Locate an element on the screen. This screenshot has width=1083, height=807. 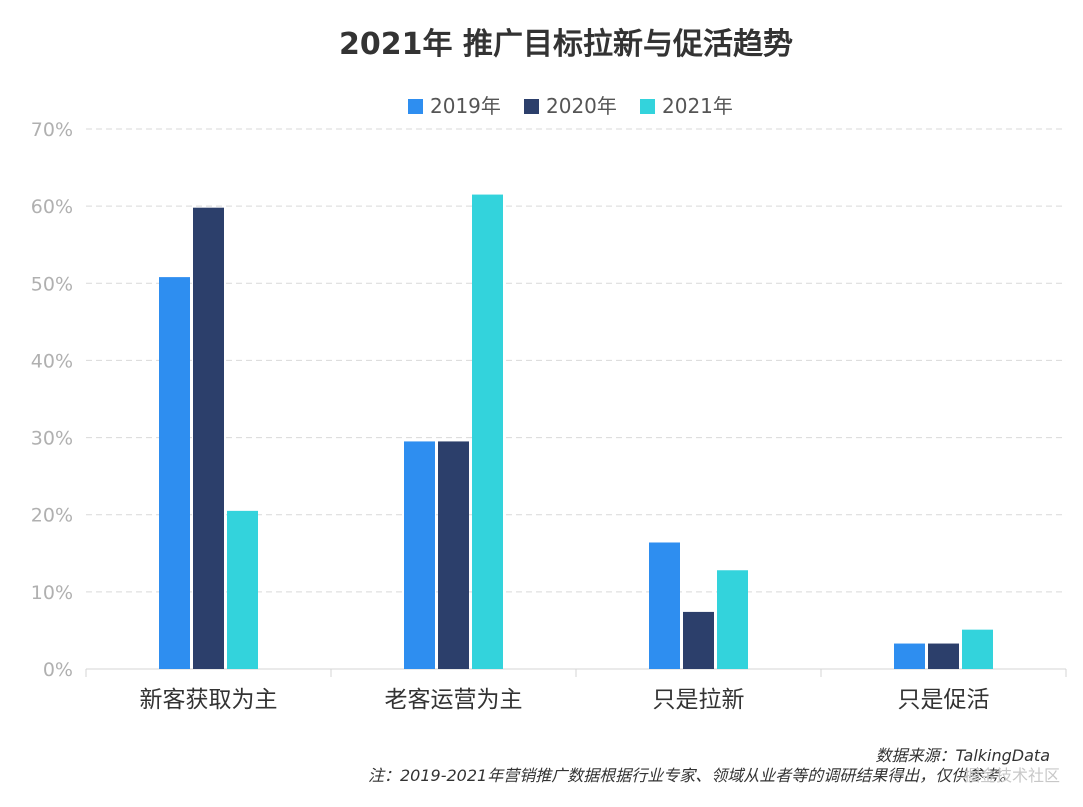
legend-label: 2020年 is located at coordinates (581, 106).